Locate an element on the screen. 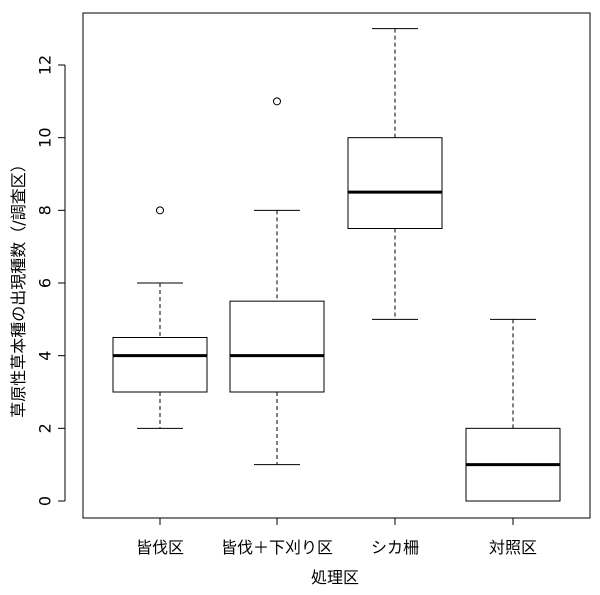 The image size is (600, 595). y-axis: 0 2 4 6 8 10 12 is located at coordinates (51, 280).